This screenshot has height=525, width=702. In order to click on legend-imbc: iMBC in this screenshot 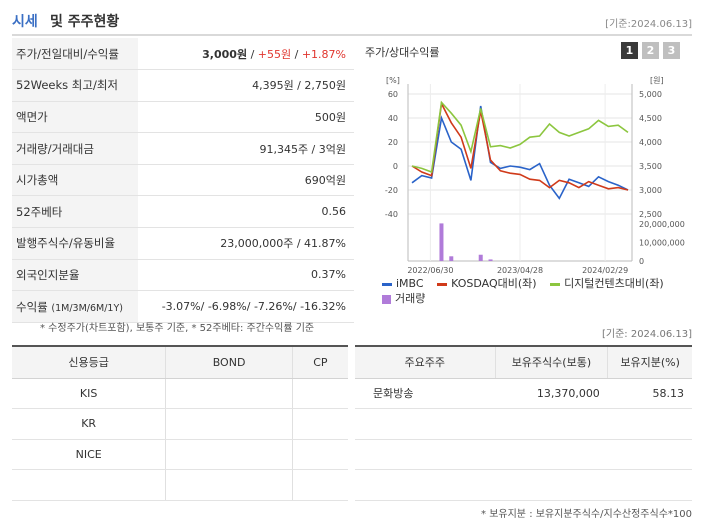, I will do `click(403, 283)`.